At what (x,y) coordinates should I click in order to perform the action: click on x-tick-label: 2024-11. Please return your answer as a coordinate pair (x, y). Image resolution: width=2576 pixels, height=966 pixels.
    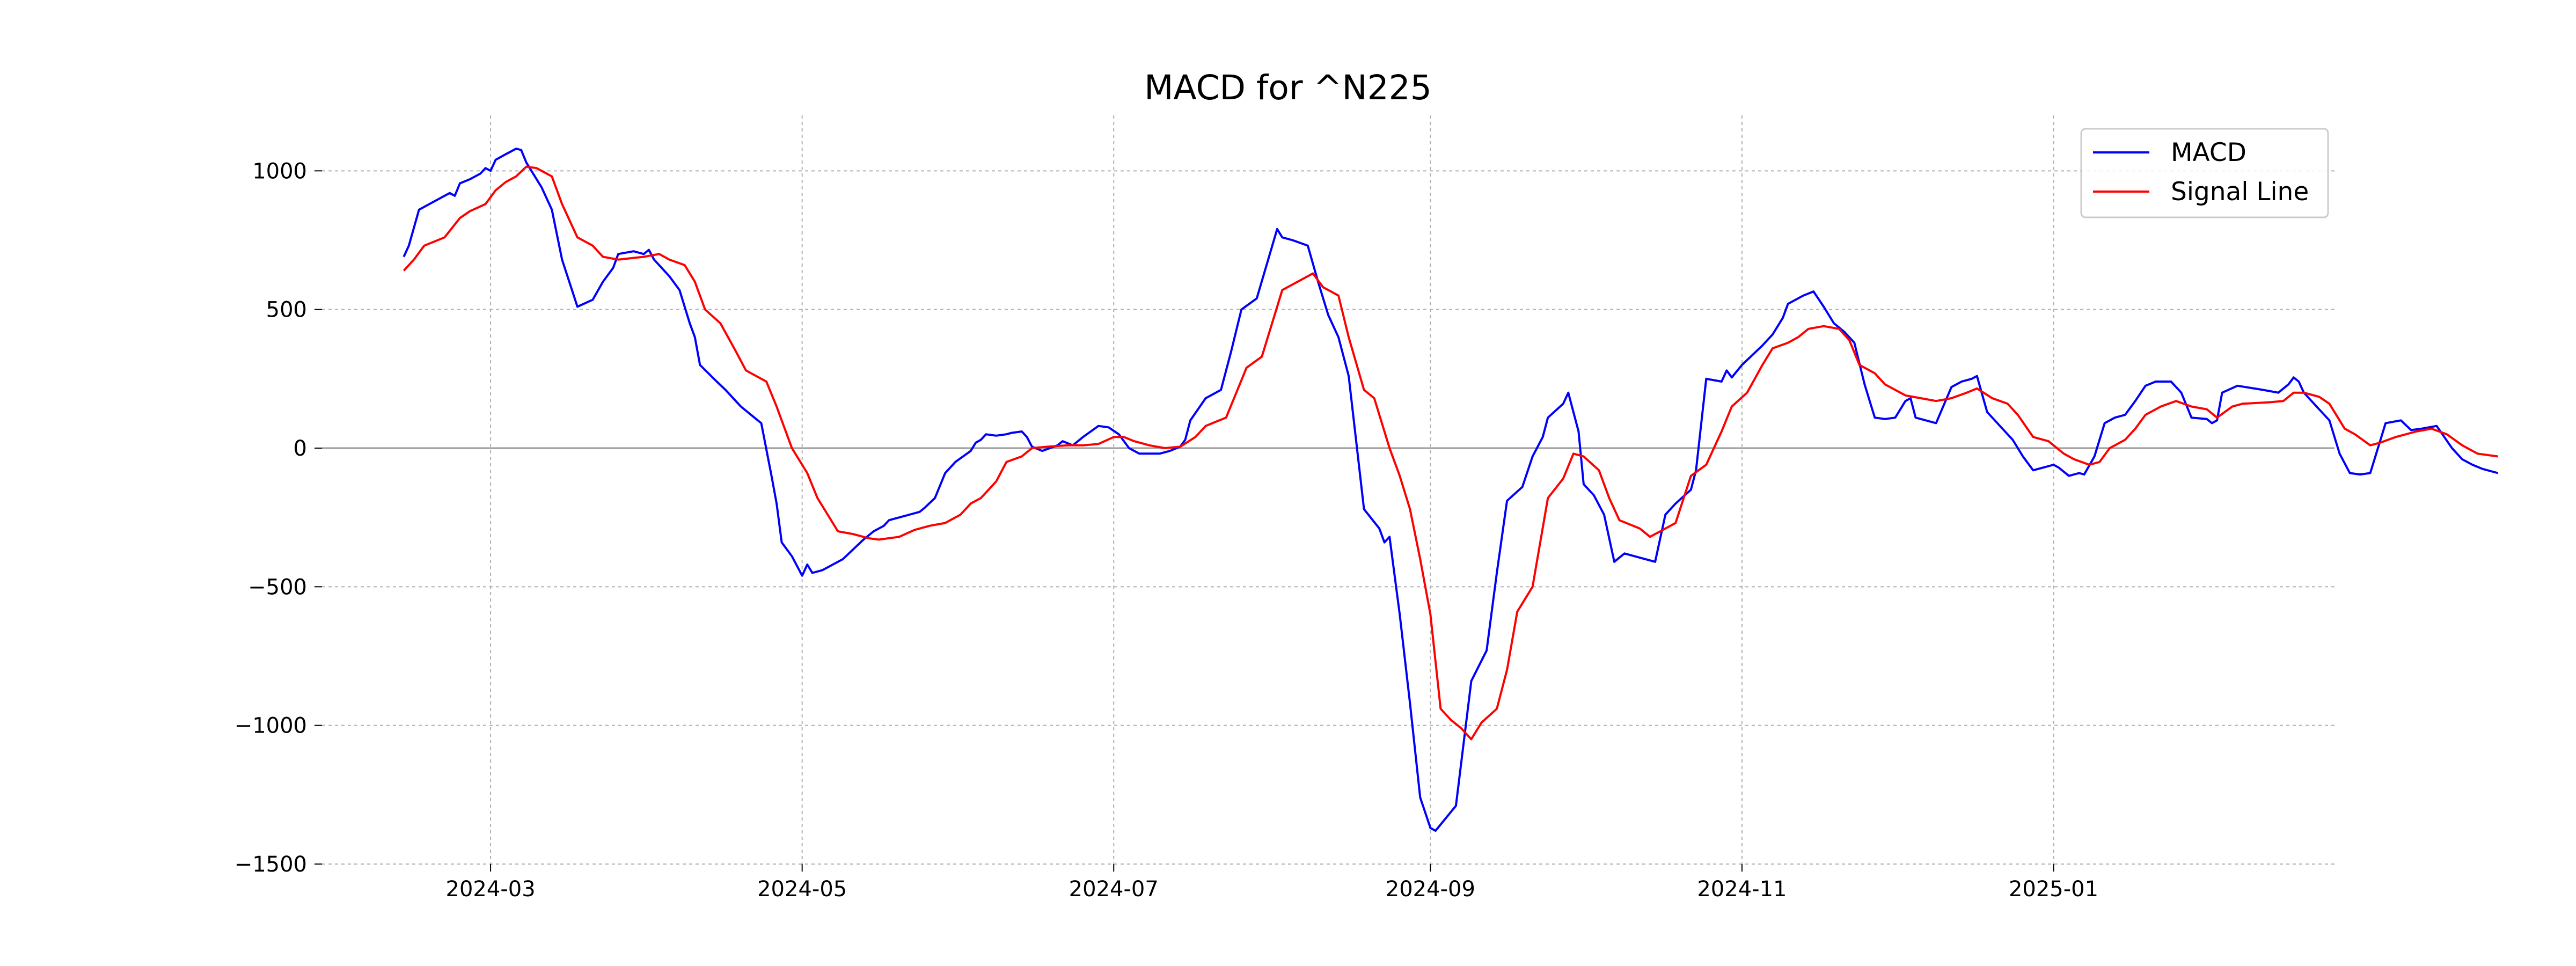
    Looking at the image, I should click on (1742, 889).